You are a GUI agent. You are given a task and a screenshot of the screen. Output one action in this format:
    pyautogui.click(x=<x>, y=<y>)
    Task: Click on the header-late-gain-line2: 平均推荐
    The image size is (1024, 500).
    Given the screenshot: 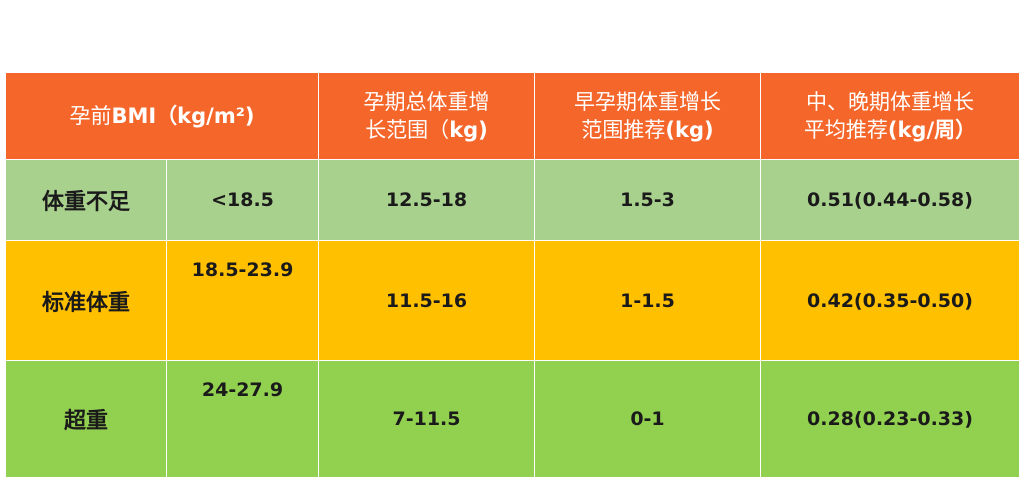 What is the action you would take?
    pyautogui.click(x=845, y=130)
    